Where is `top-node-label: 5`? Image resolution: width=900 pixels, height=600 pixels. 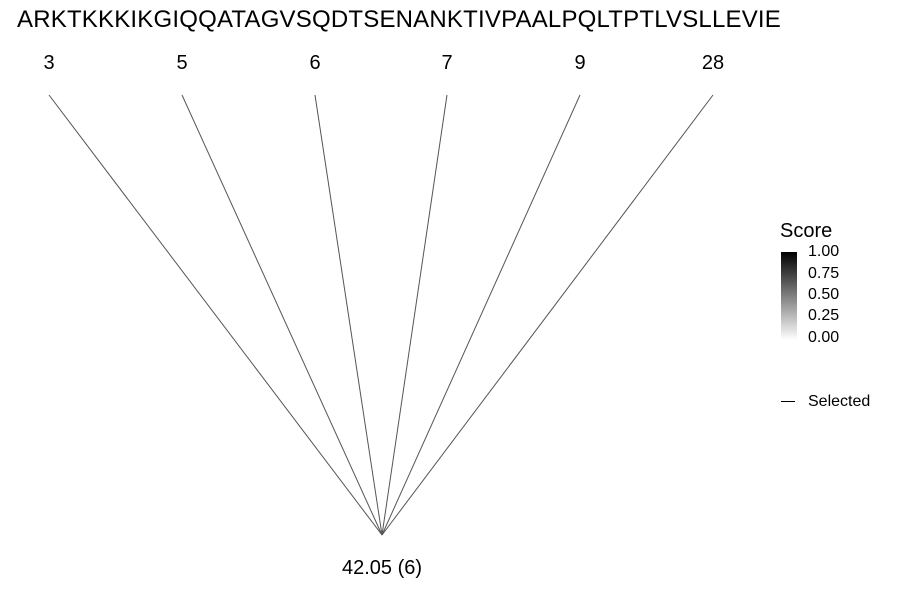 top-node-label: 5 is located at coordinates (182, 63).